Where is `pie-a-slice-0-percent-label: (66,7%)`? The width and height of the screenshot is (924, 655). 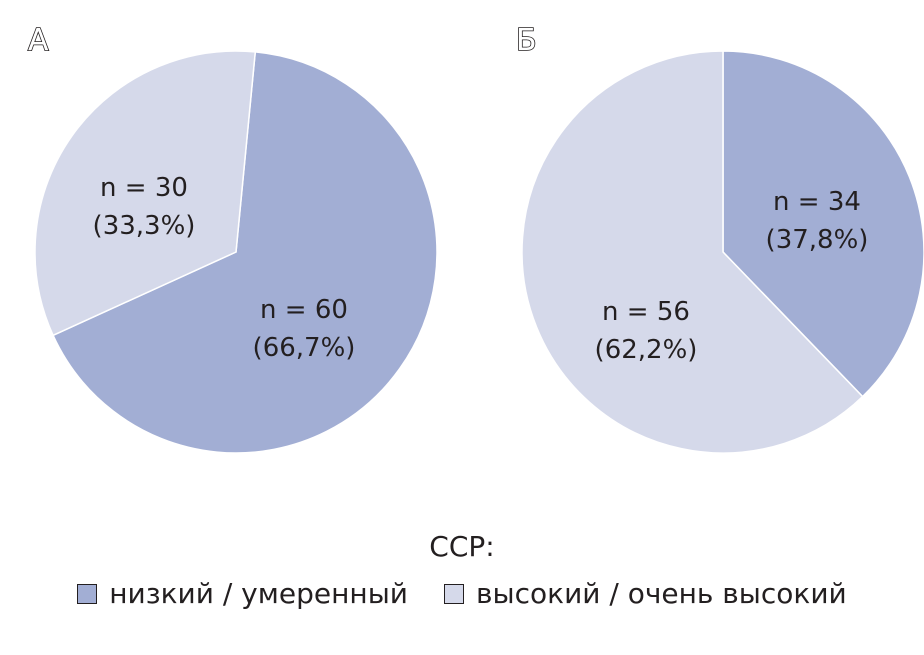
pie-a-slice-0-percent-label: (66,7%) is located at coordinates (304, 348).